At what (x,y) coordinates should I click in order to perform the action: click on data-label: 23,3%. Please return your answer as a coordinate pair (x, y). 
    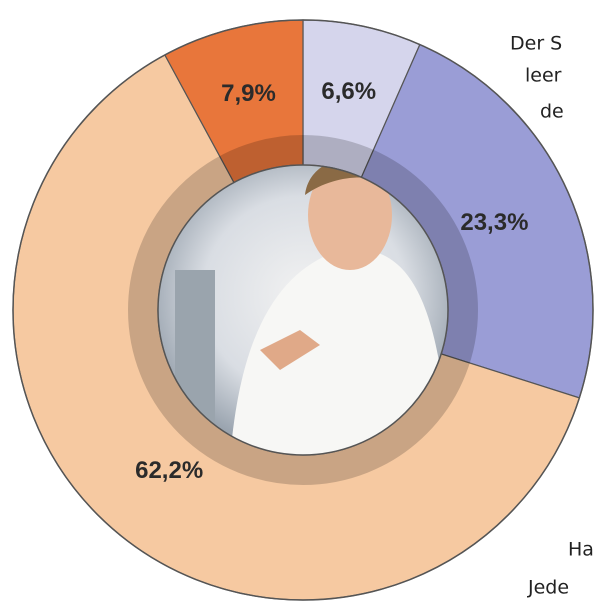
    Looking at the image, I should click on (494, 222).